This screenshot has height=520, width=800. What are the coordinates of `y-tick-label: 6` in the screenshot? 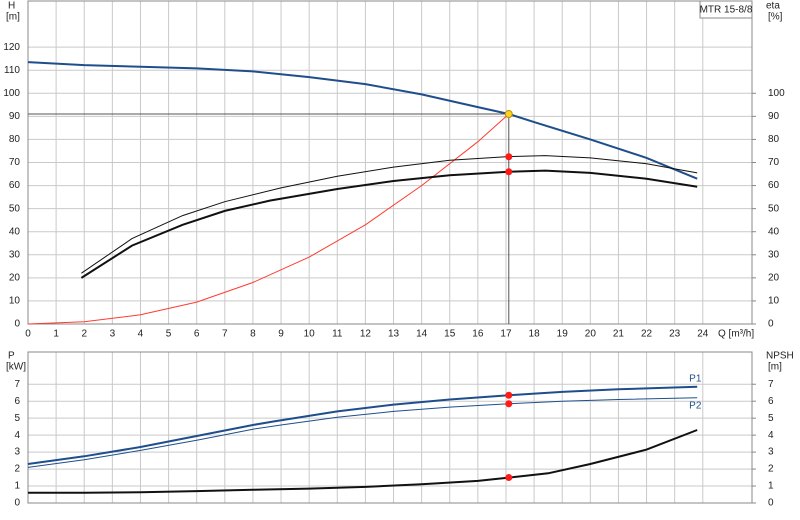 It's located at (17, 401).